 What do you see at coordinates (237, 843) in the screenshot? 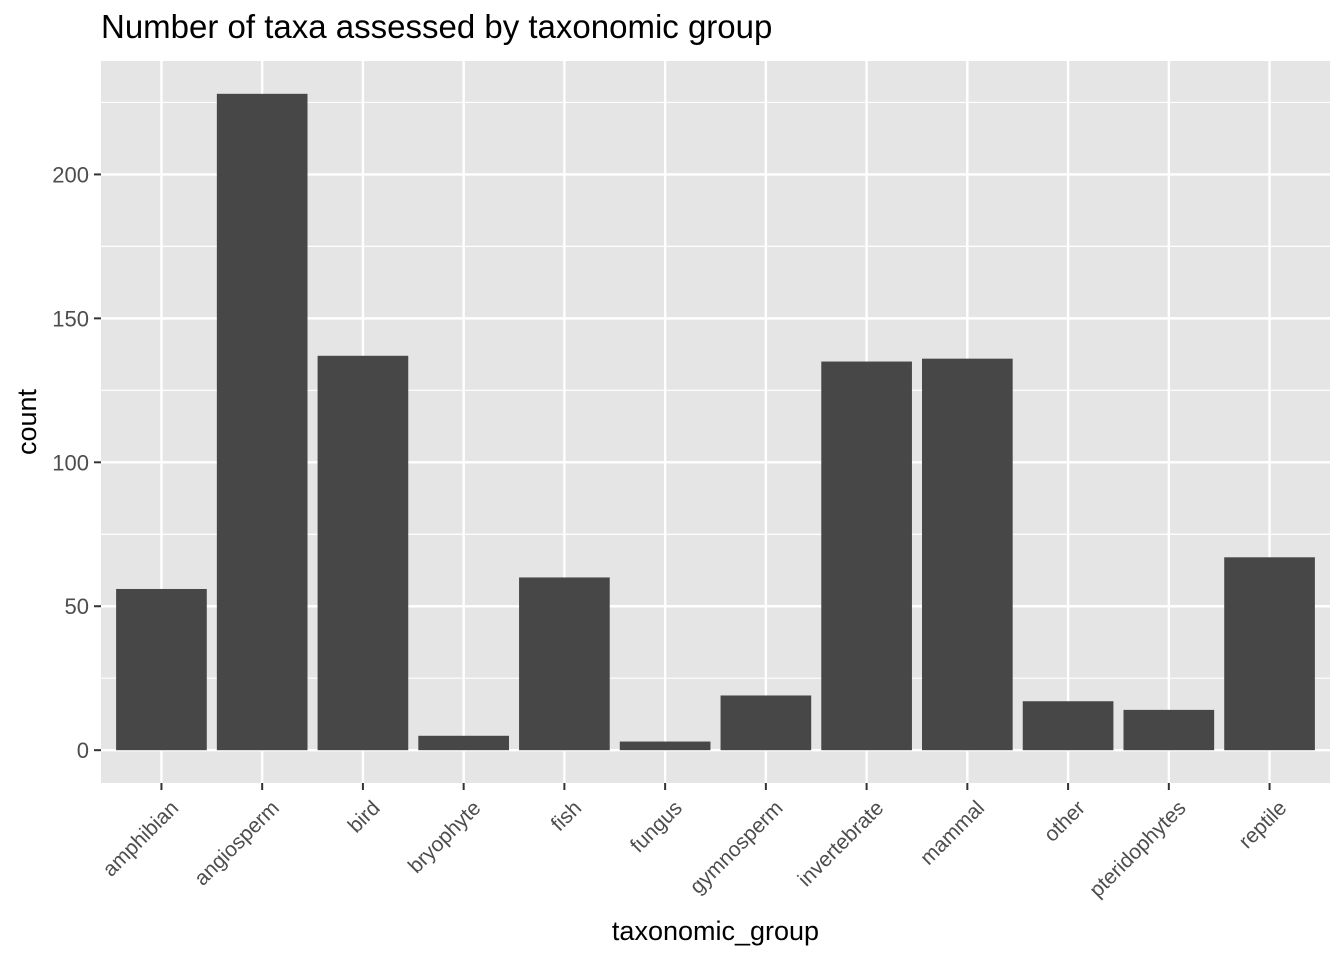
I see `x-tick-label-angiosperm: angiosperm` at bounding box center [237, 843].